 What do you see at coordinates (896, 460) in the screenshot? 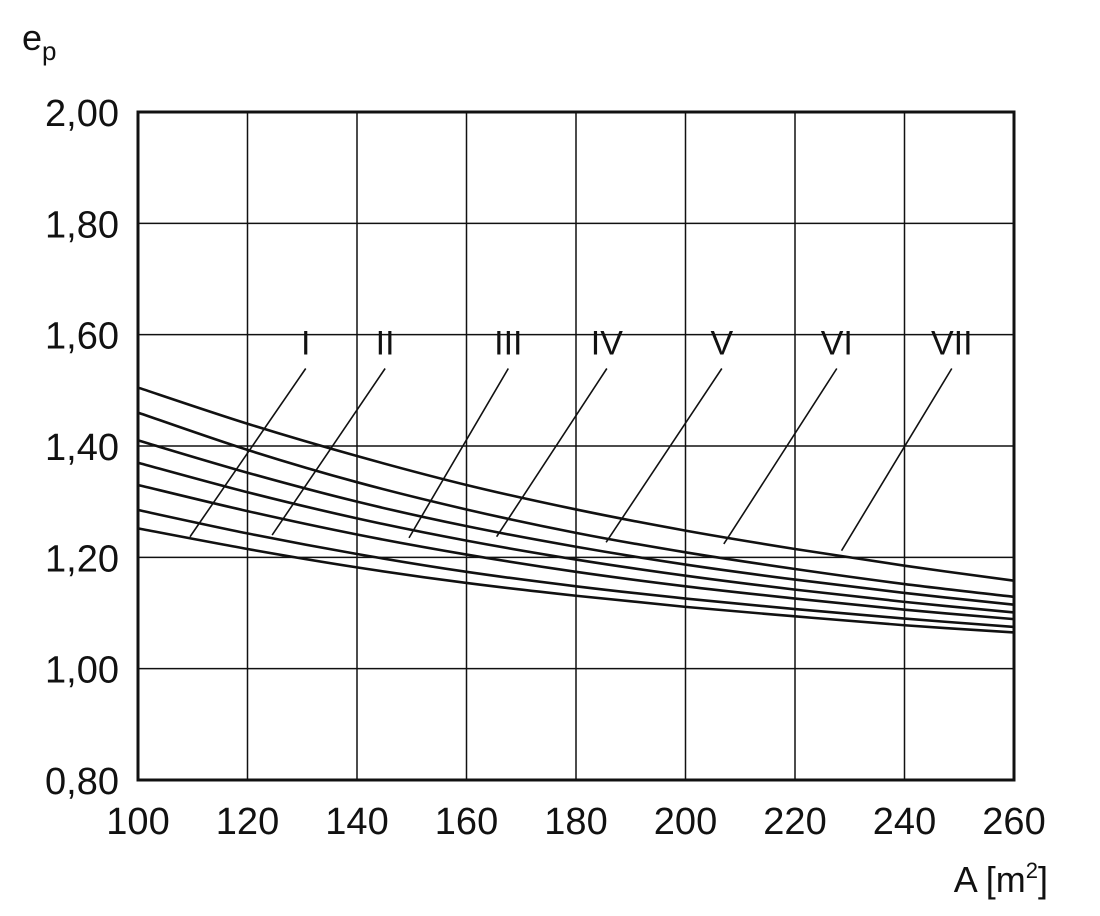
I see `leader-line-VII` at bounding box center [896, 460].